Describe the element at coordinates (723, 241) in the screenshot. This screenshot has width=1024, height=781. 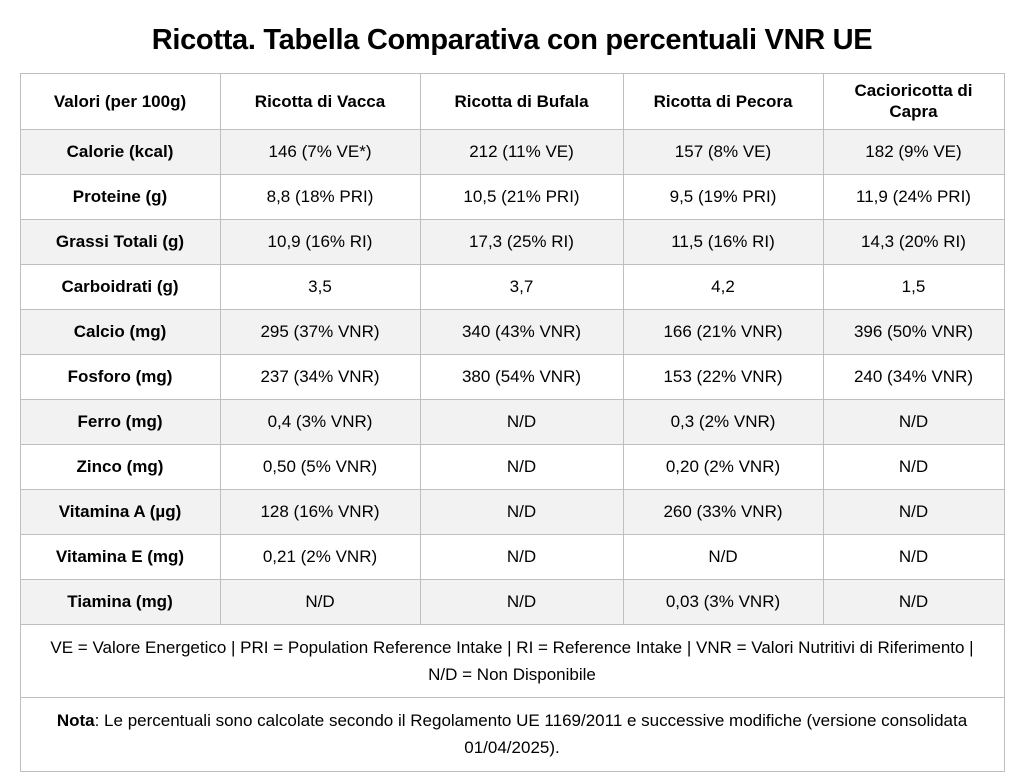
I see `data-cell: 11,5 (16% RI)` at that location.